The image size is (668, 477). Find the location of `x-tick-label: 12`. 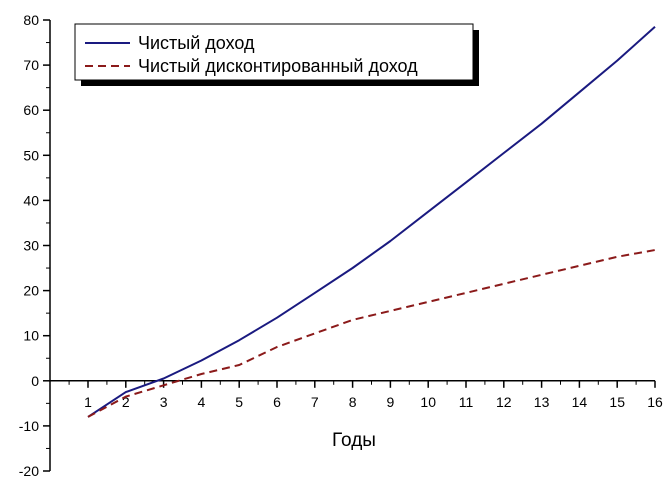

x-tick-label: 12 is located at coordinates (504, 402).